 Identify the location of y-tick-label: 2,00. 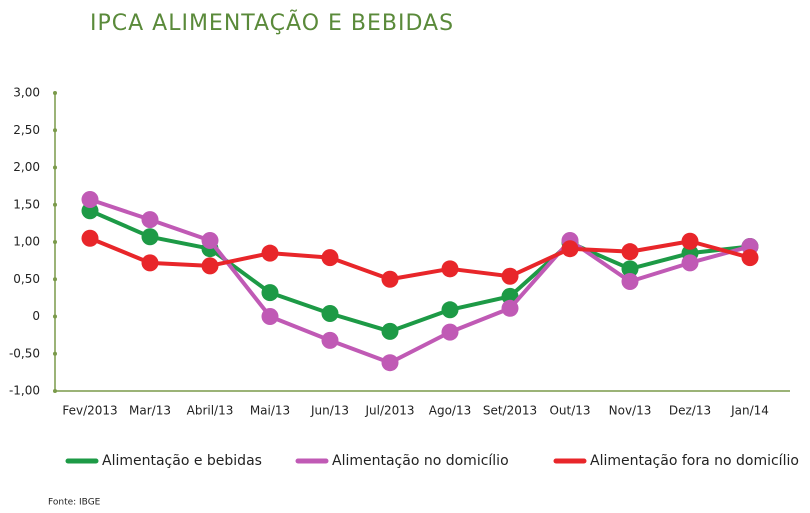
(26, 167).